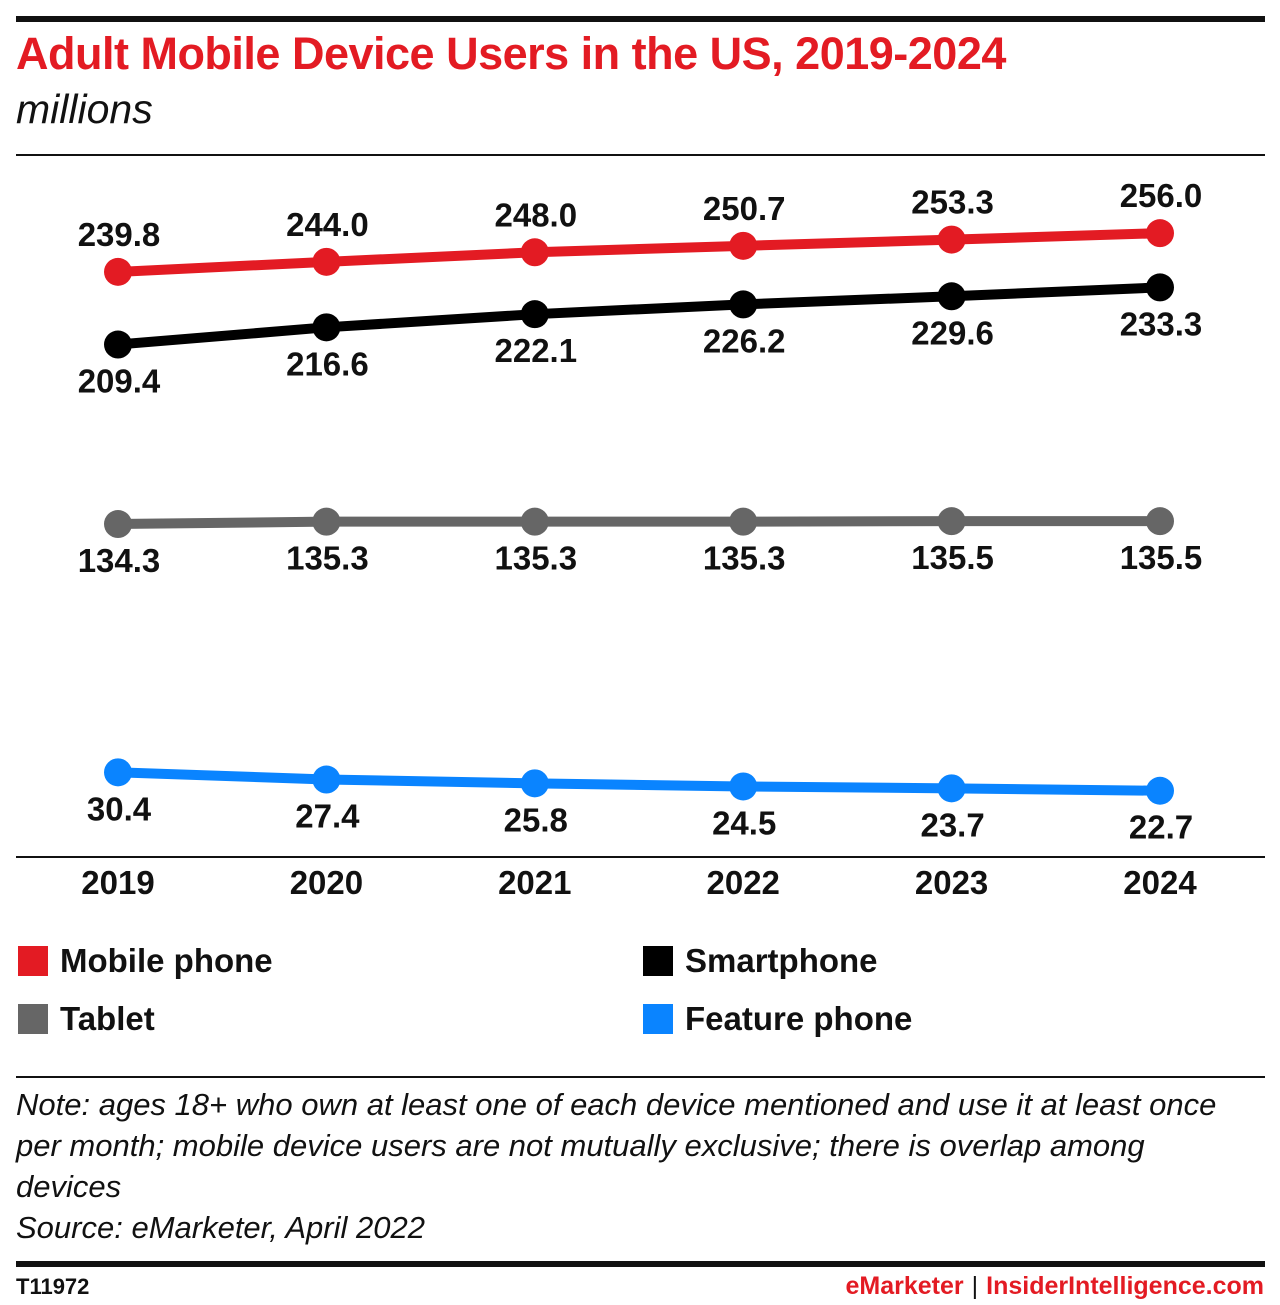 This screenshot has width=1280, height=1305. Describe the element at coordinates (326, 882) in the screenshot. I see `x-tick-label: 2020` at that location.